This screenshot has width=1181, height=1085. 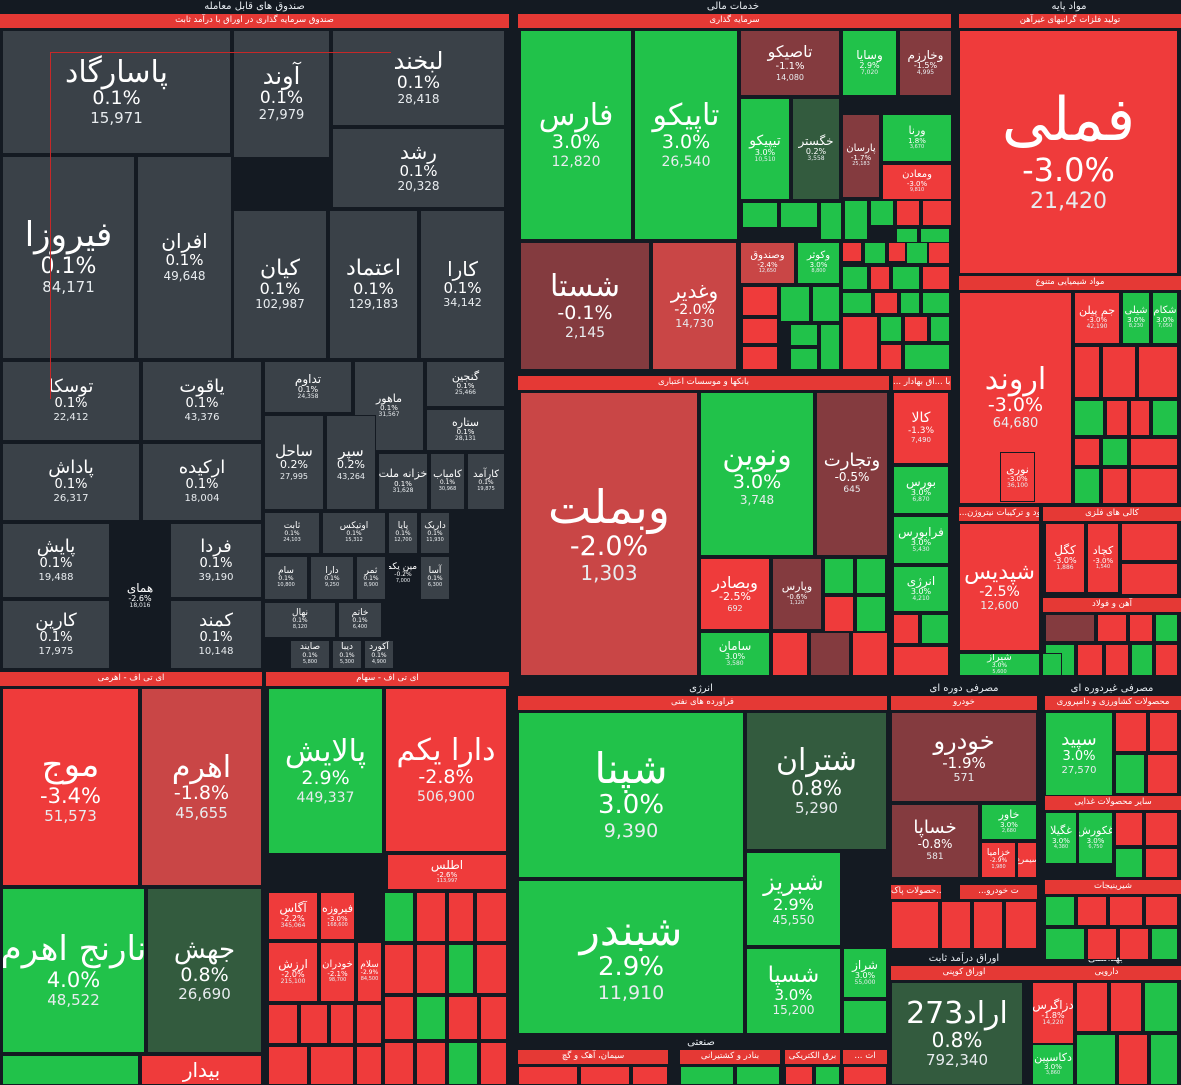 What do you see at coordinates (609, 534) in the screenshot?
I see `stock-tile: وبملت -2.0% 1,303` at bounding box center [609, 534].